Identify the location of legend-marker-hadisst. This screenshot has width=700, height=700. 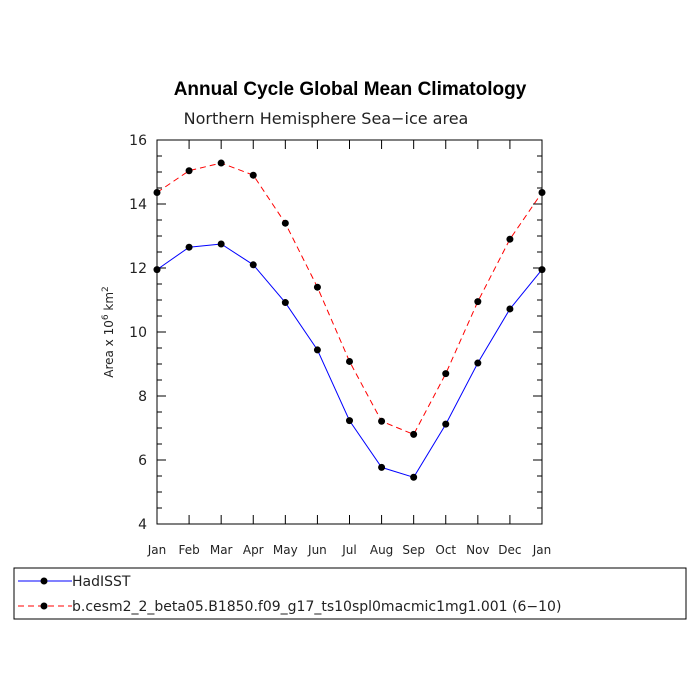
(44, 581).